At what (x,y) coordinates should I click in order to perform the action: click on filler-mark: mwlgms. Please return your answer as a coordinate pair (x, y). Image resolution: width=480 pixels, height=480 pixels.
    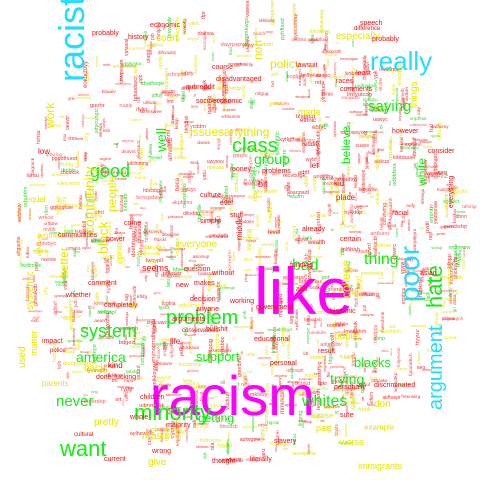
    Looking at the image, I should click on (281, 103).